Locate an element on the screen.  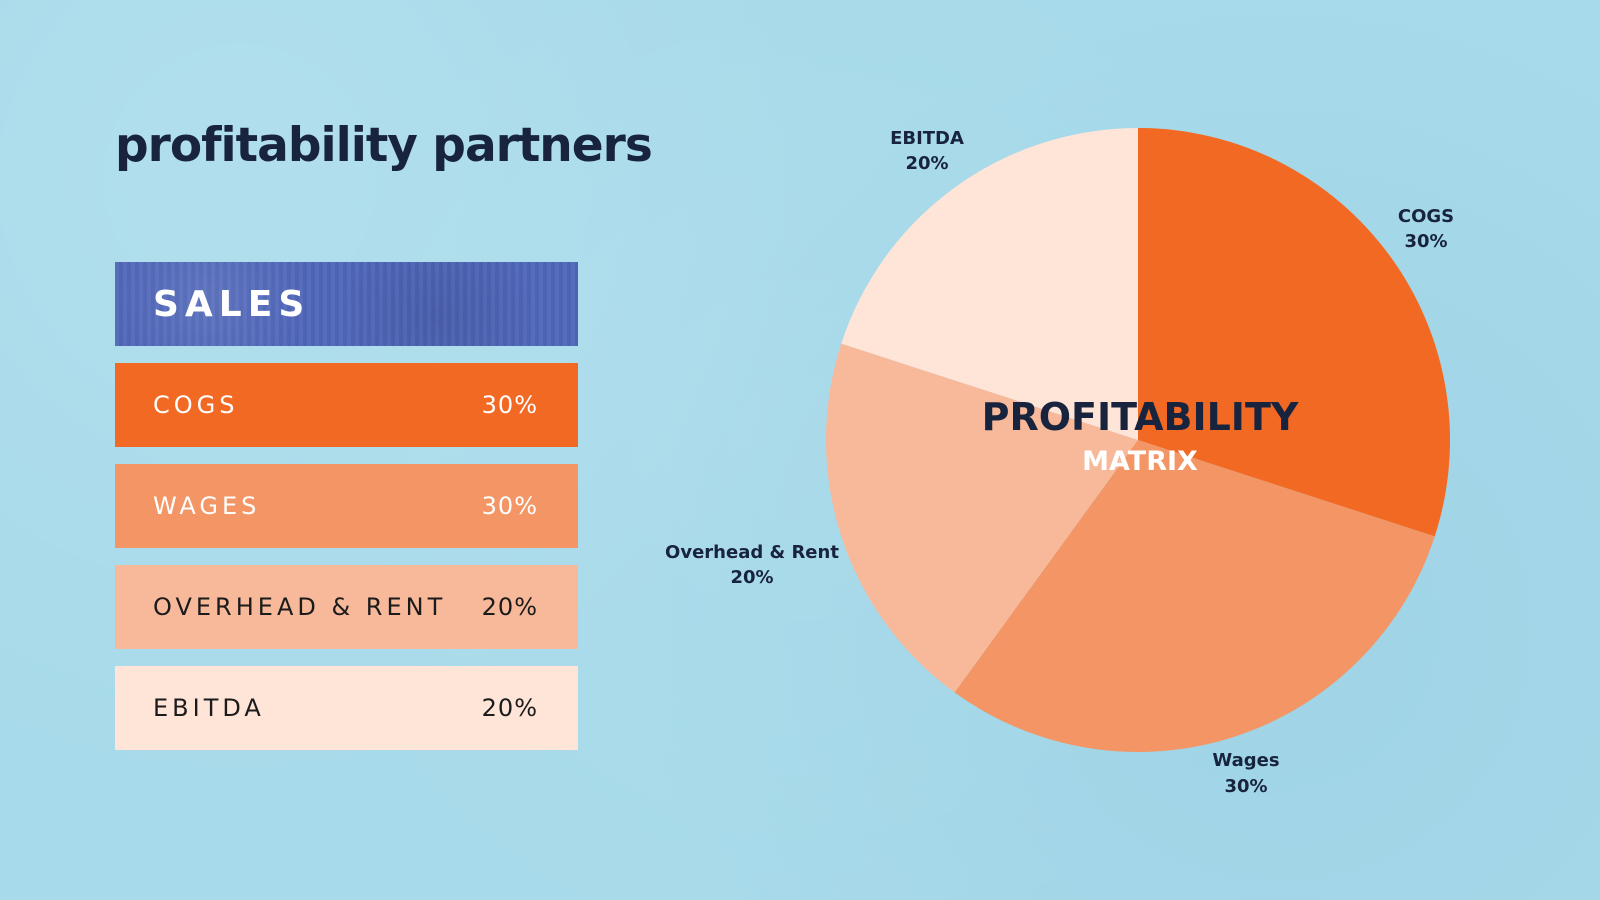
wages-chart-value: 30% is located at coordinates (1245, 786).